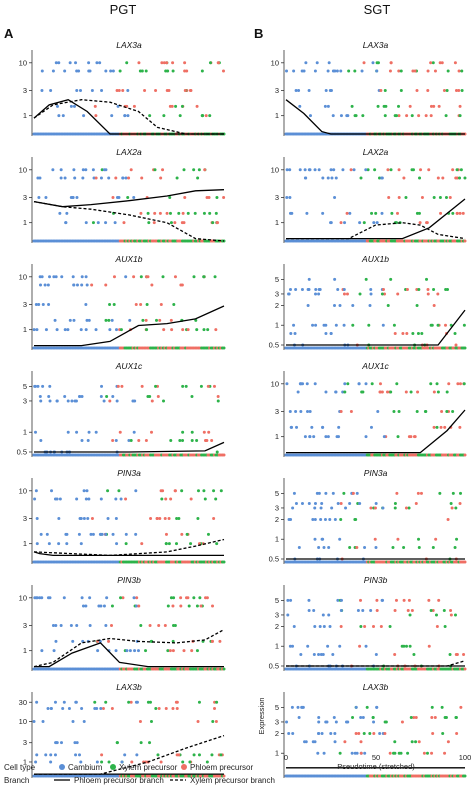  I want to click on x-tick-50: 50, so click(376, 757).